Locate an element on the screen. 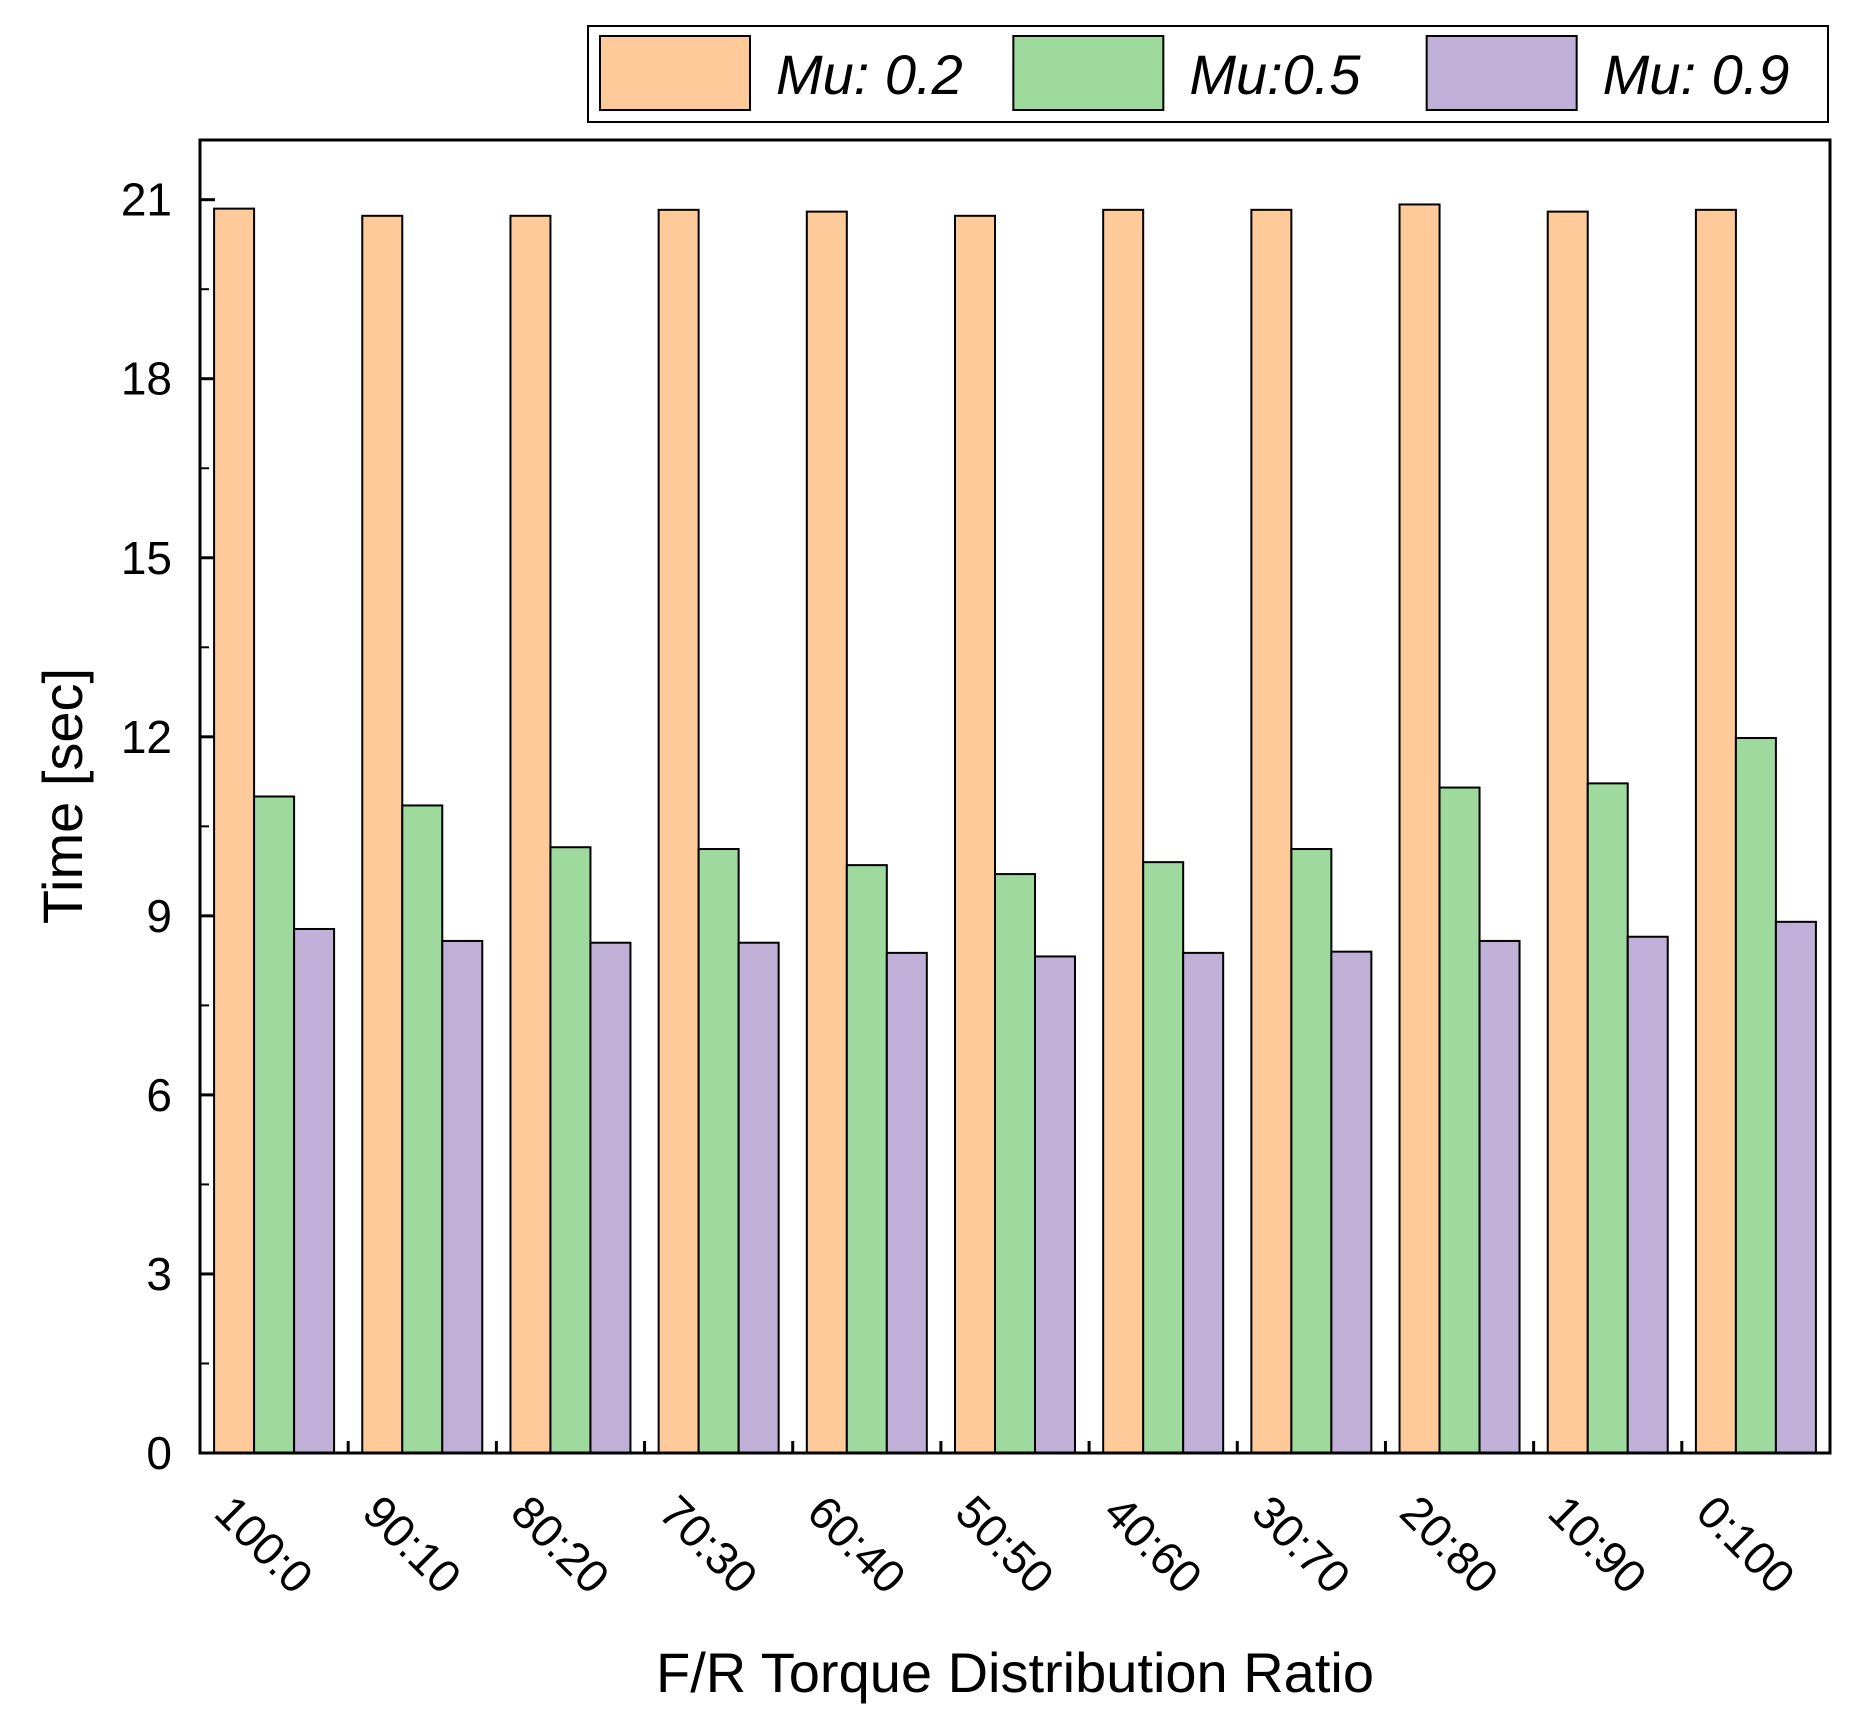 The width and height of the screenshot is (1855, 1721). bar-2-30:70 is located at coordinates (1311, 1151).